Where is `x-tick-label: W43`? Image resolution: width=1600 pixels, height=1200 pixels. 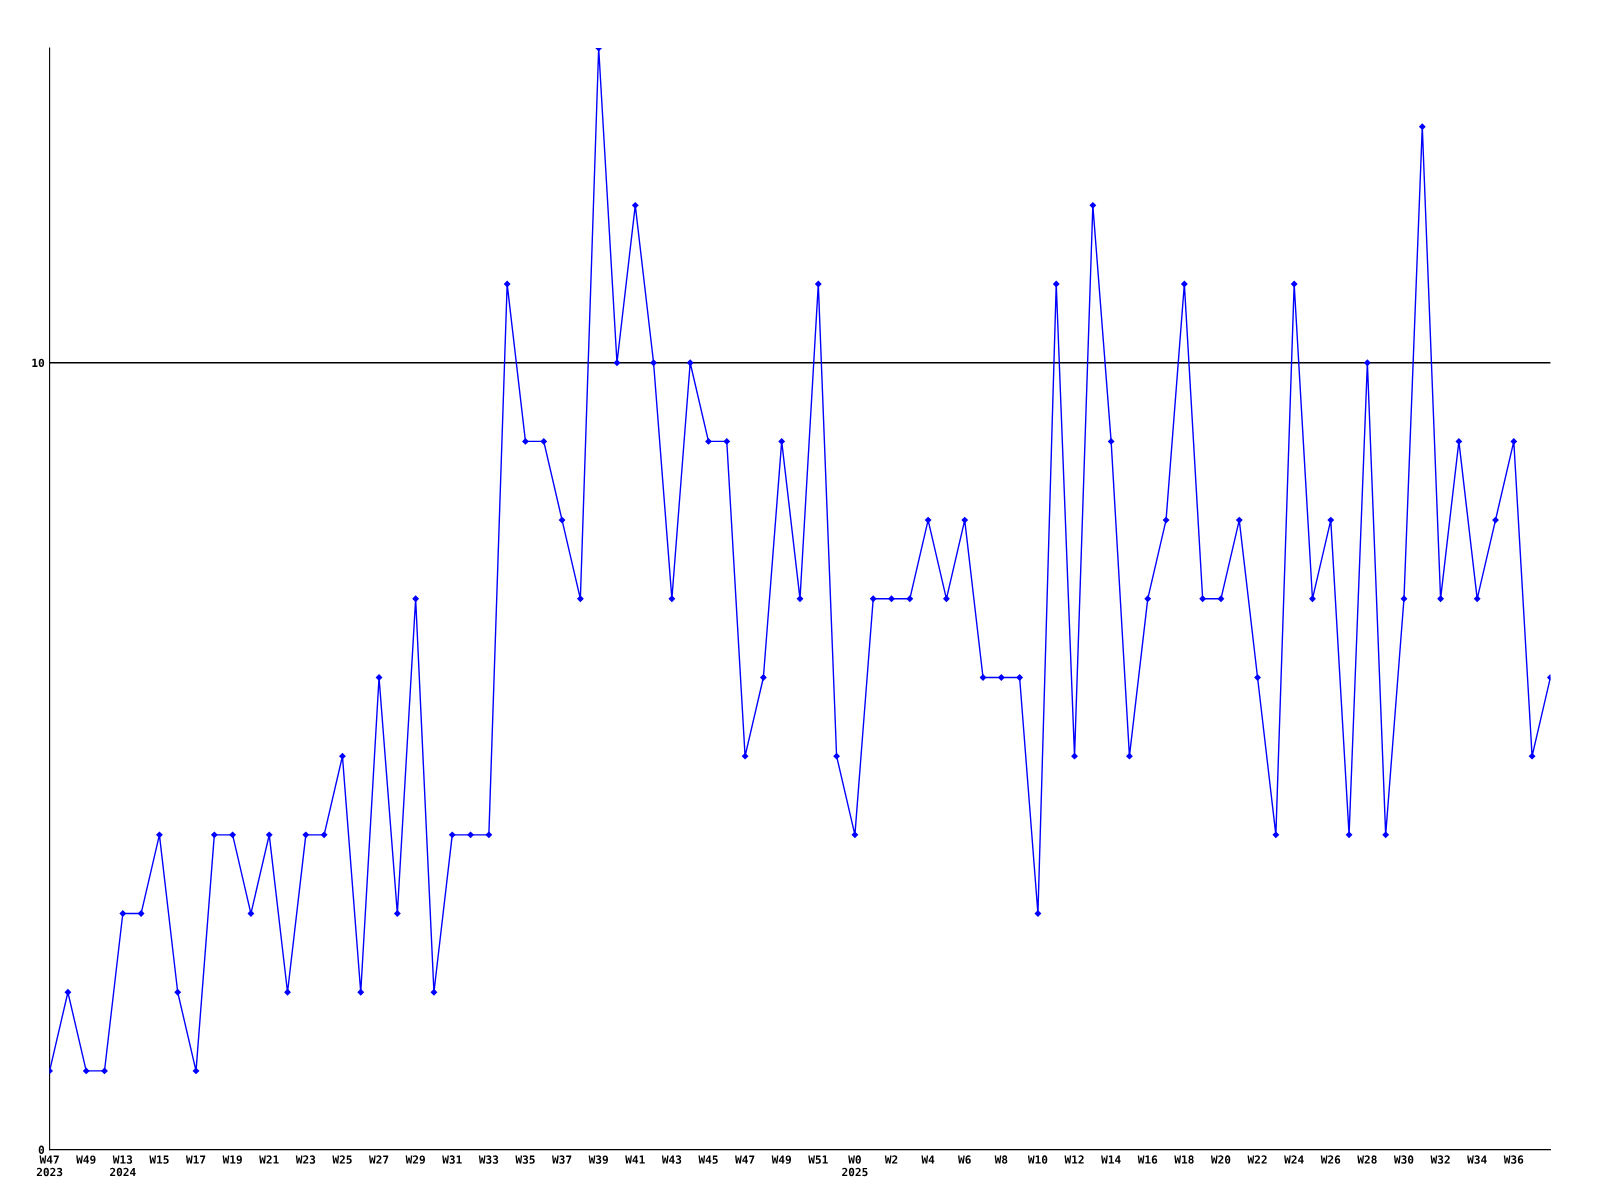
x-tick-label: W43 is located at coordinates (671, 1159).